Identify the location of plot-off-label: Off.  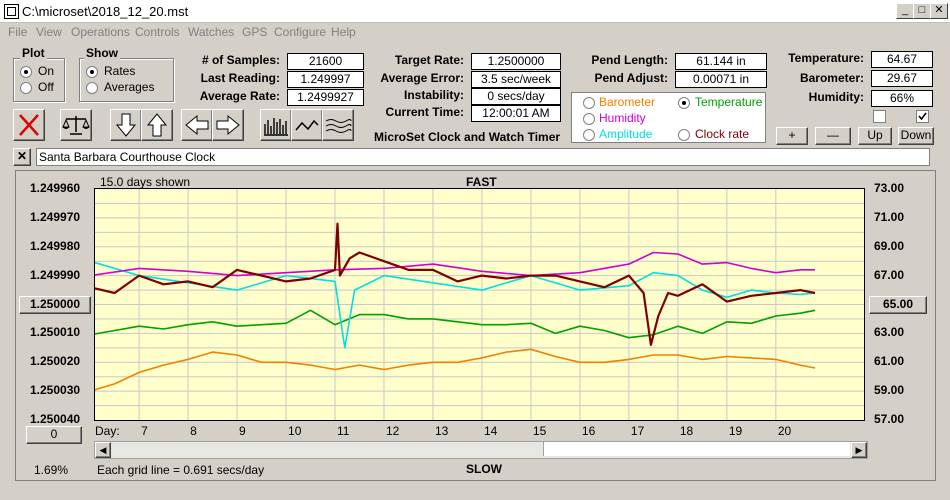
(46, 87).